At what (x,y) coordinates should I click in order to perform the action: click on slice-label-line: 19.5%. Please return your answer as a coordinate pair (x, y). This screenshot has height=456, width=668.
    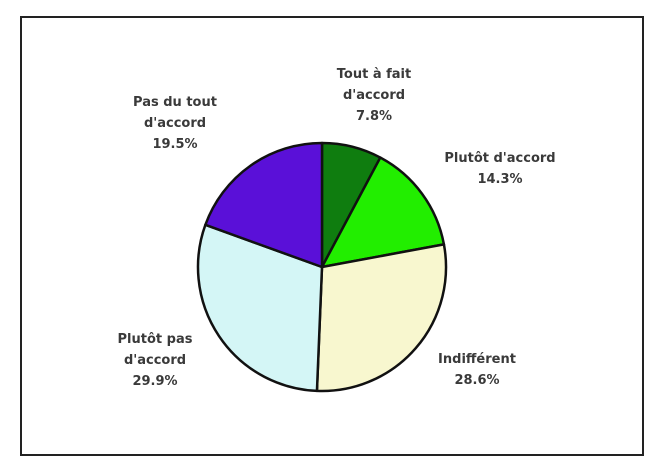
    Looking at the image, I should click on (174, 144).